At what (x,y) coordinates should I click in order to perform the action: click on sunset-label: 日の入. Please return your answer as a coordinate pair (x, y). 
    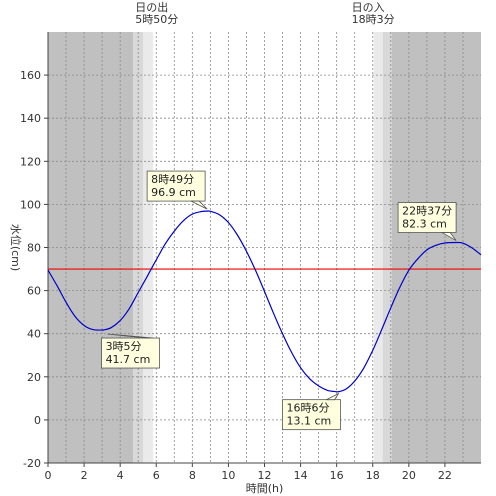
    Looking at the image, I should click on (368, 7).